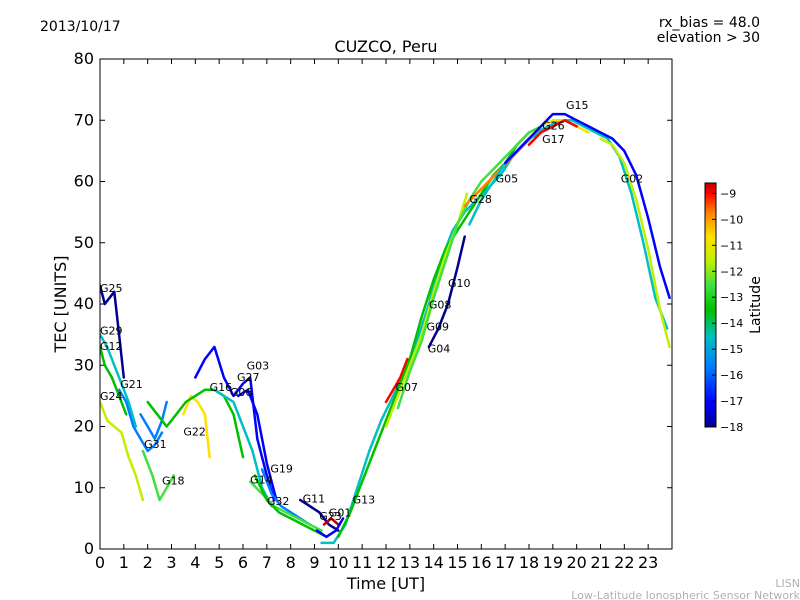 Image resolution: width=800 pixels, height=600 pixels. What do you see at coordinates (553, 125) in the screenshot?
I see `curve-label-g26: G26` at bounding box center [553, 125].